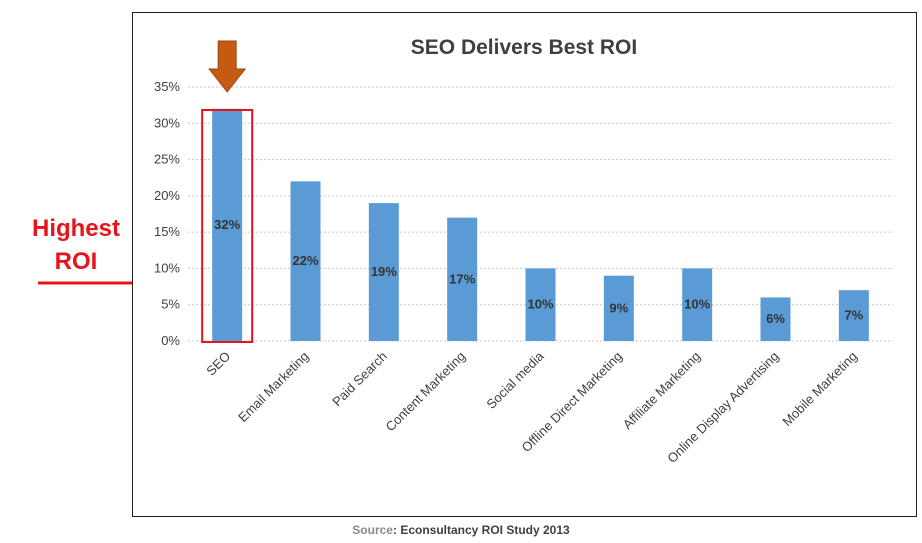 The height and width of the screenshot is (543, 922). What do you see at coordinates (167, 213) in the screenshot?
I see `y-axis-ticks: 0% 5% 10% 15% 20% 25% 30% 35%` at bounding box center [167, 213].